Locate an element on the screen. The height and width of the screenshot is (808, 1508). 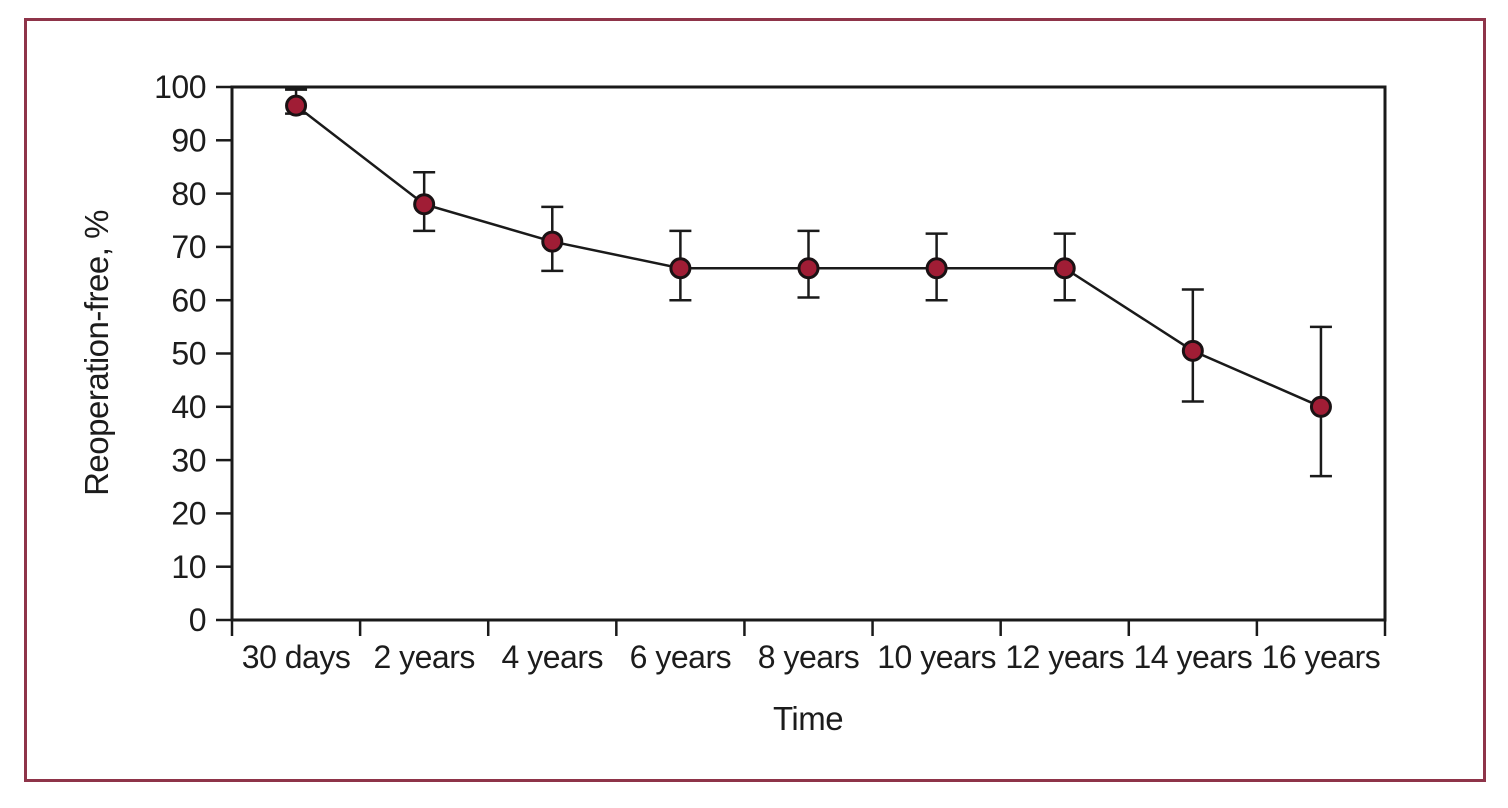
y-axis-title: Reoperation-free, % is located at coordinates (96, 353).